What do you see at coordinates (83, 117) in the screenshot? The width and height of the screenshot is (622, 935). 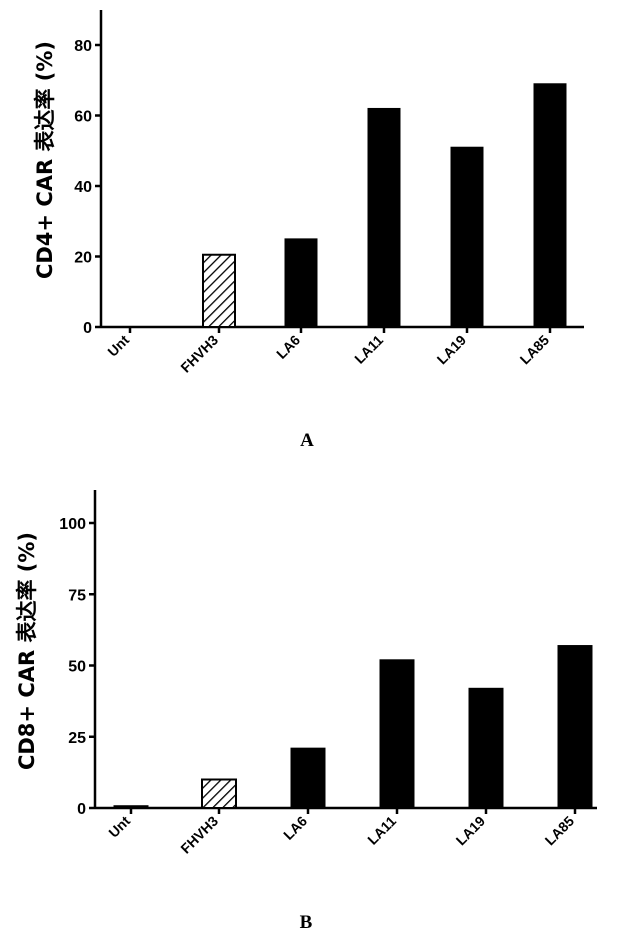 I see `y-tick-label: 60` at bounding box center [83, 117].